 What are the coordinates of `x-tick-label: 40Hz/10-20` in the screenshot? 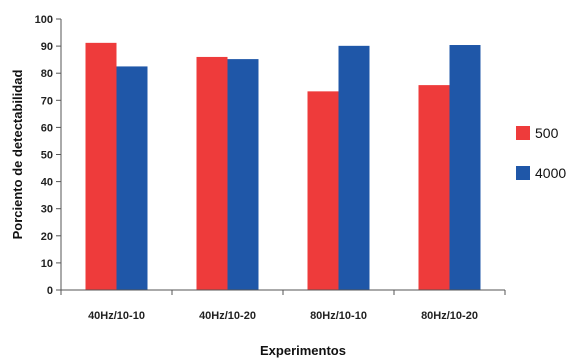 It's located at (227, 316).